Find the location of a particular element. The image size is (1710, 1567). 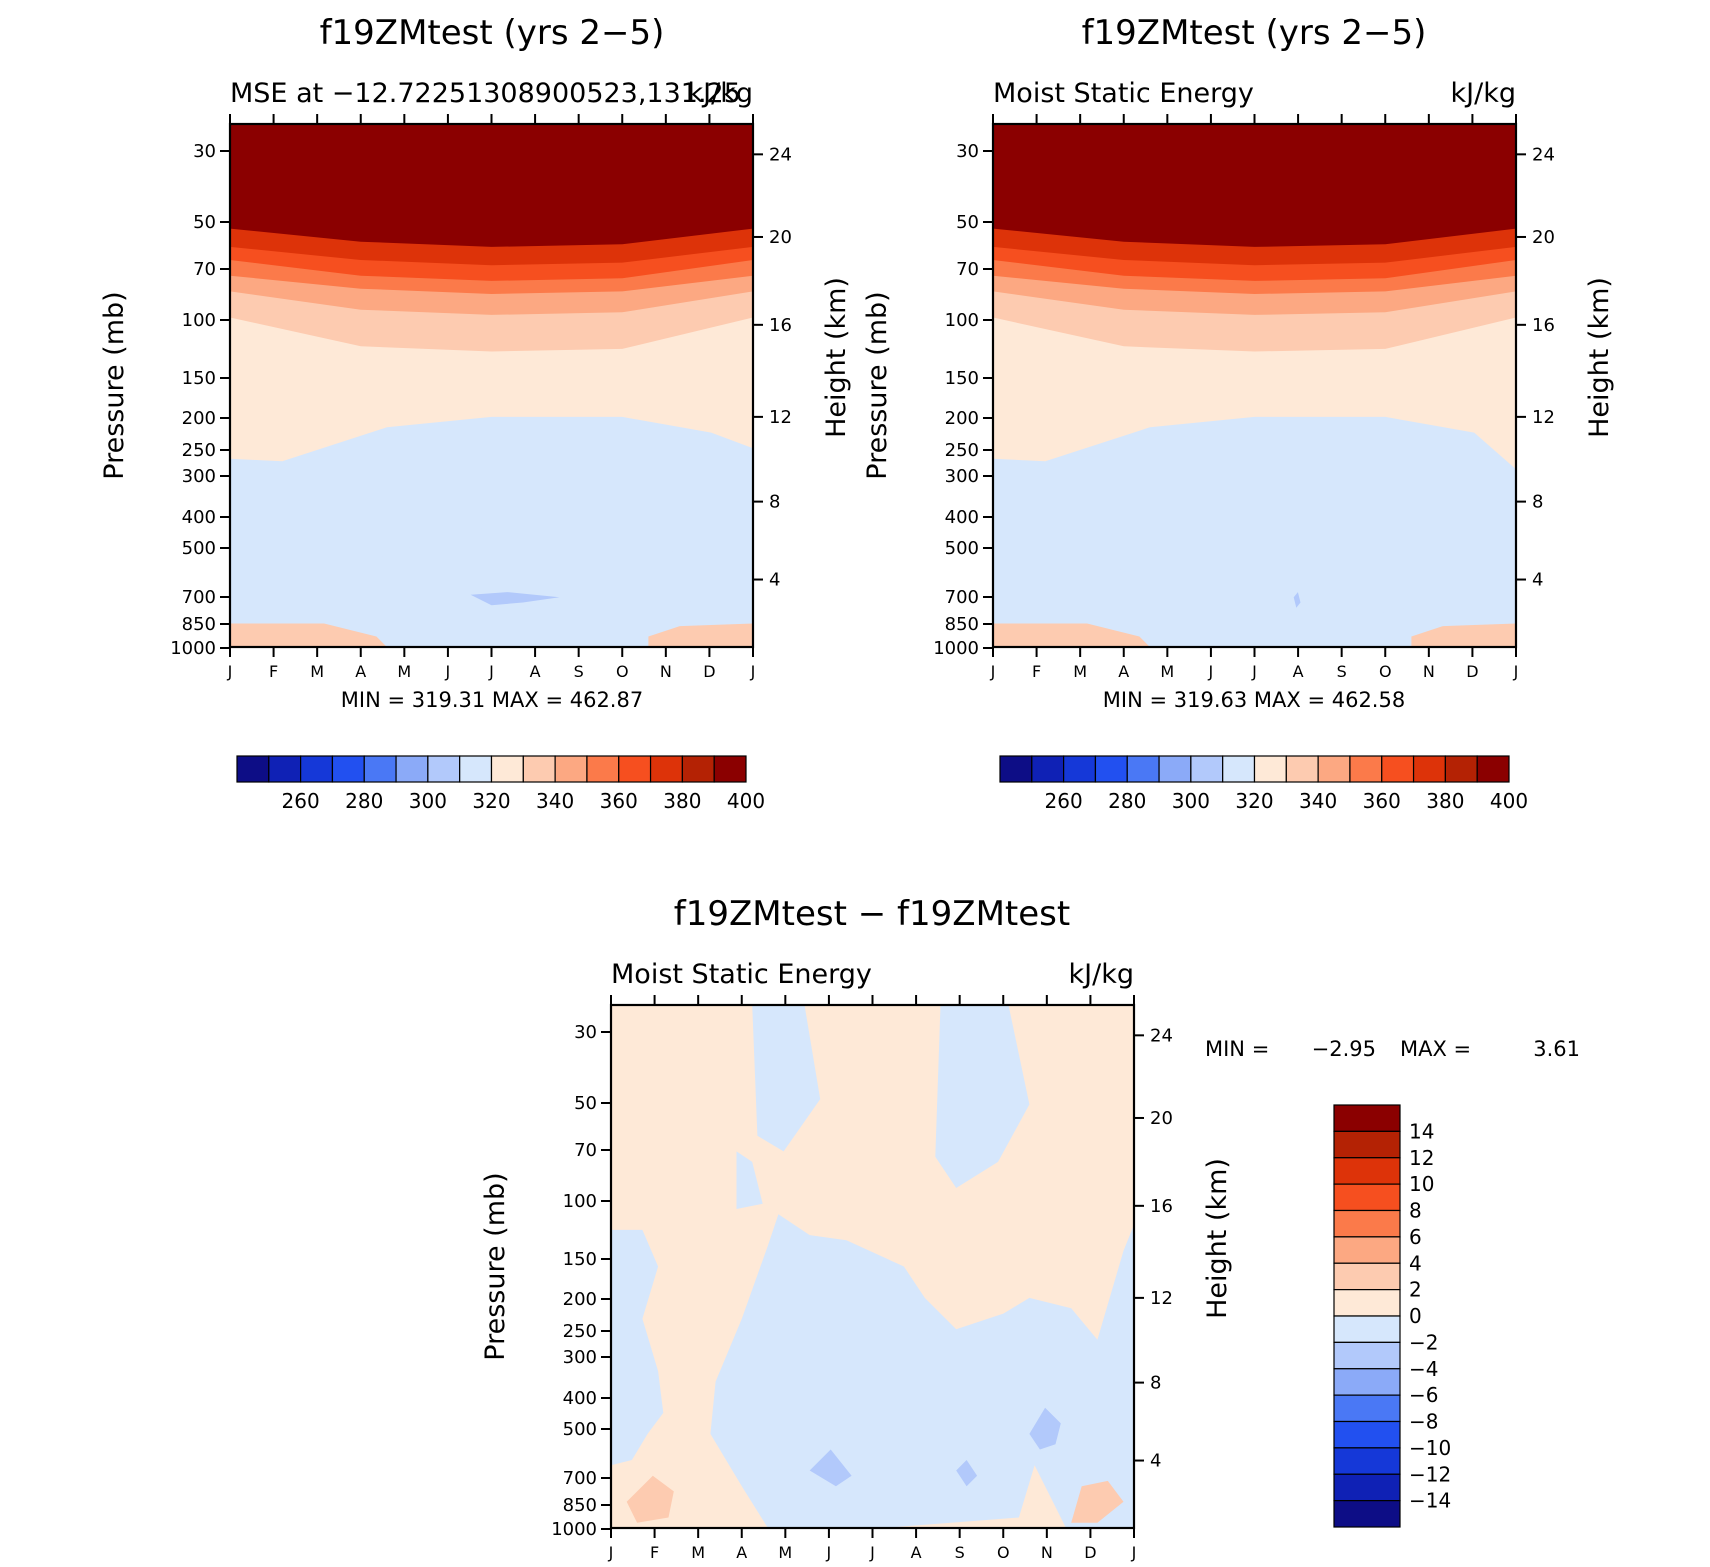

colorbar-label: 0 is located at coordinates (1415, 1316).